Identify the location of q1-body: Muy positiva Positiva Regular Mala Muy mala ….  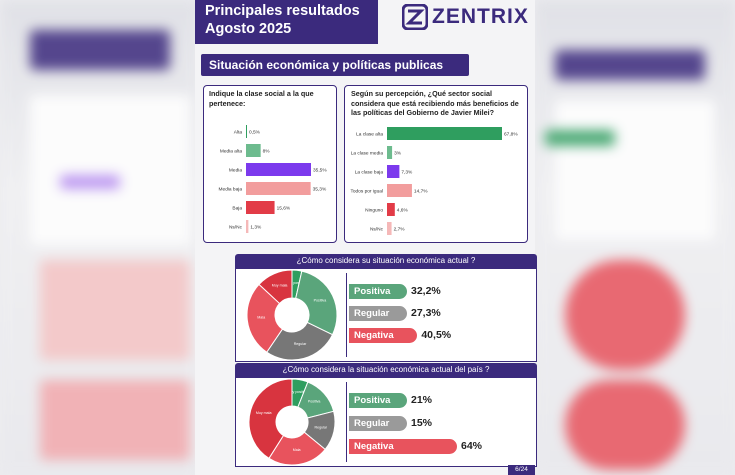
(386, 315).